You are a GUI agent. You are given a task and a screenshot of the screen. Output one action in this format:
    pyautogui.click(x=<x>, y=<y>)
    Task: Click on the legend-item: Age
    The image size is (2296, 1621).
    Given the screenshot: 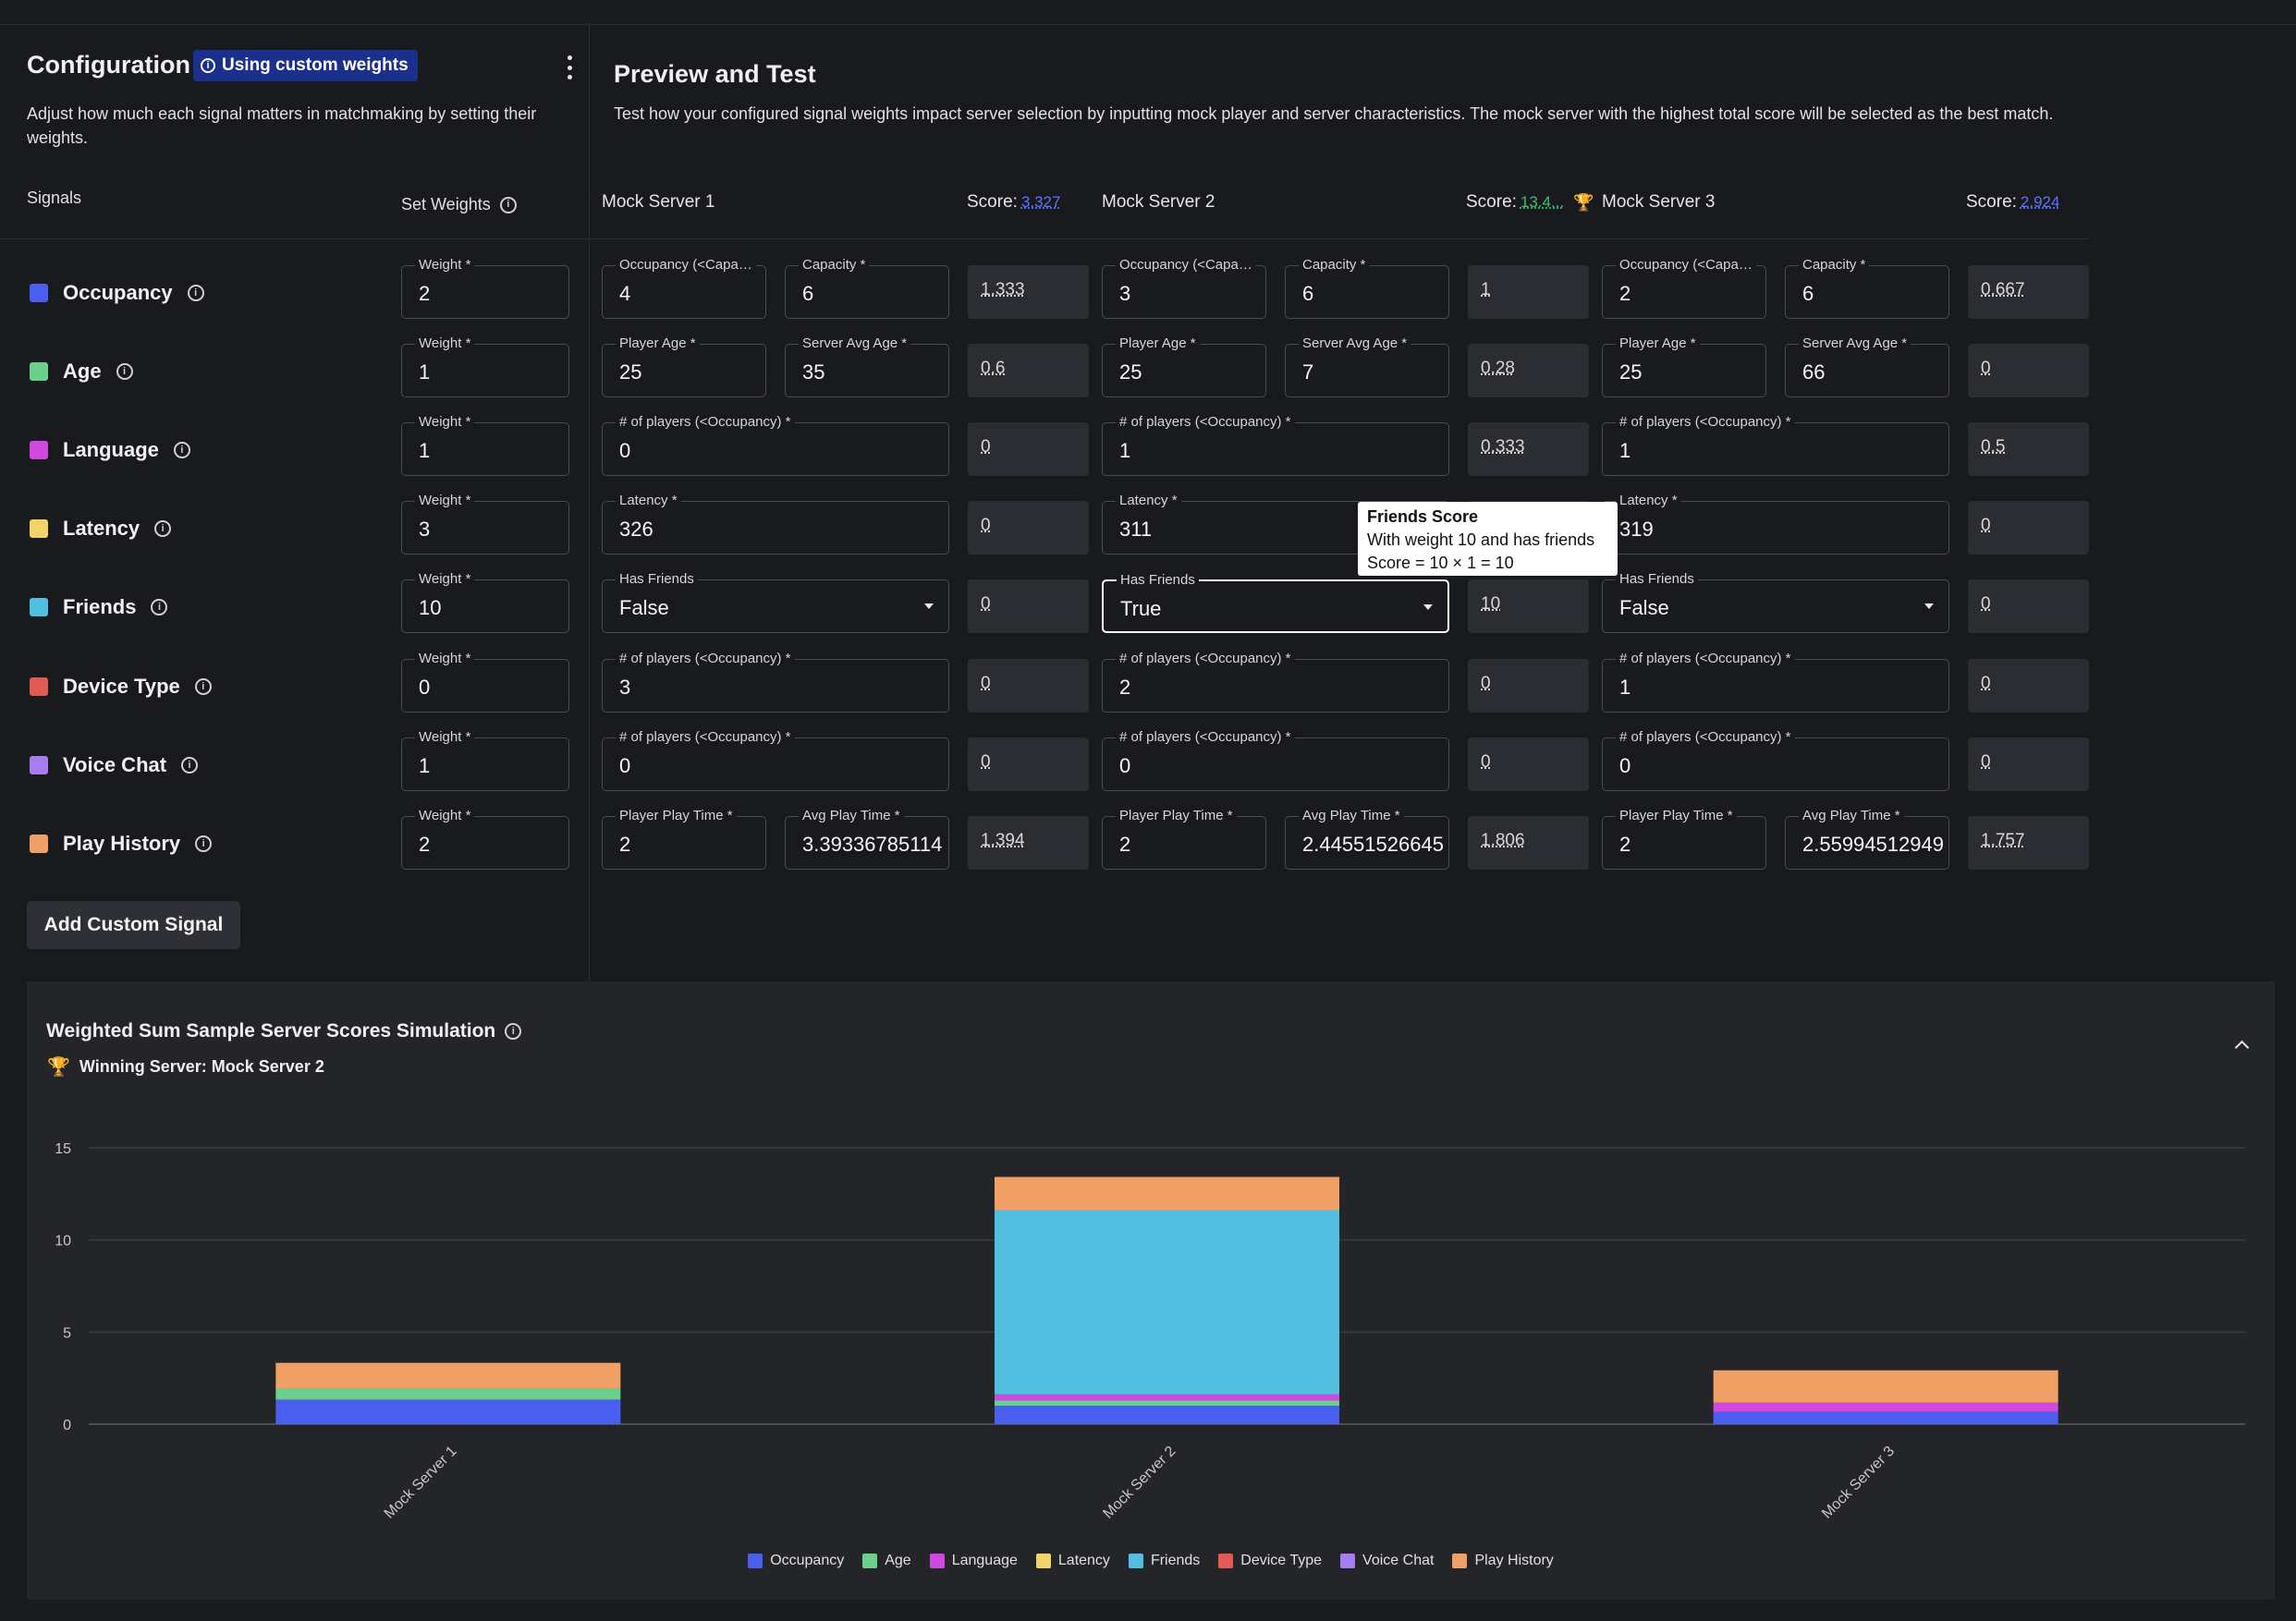 What is the action you would take?
    pyautogui.click(x=887, y=1561)
    